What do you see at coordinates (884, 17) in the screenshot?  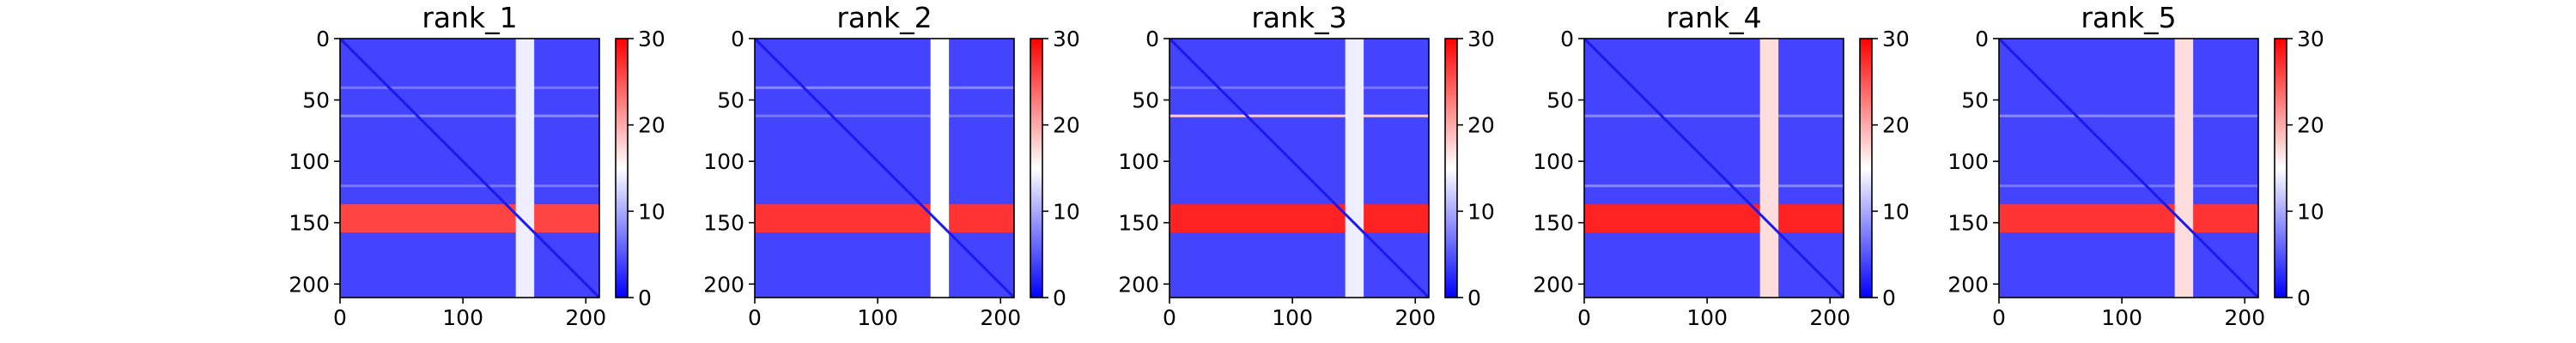 I see `panel-title: rank_2` at bounding box center [884, 17].